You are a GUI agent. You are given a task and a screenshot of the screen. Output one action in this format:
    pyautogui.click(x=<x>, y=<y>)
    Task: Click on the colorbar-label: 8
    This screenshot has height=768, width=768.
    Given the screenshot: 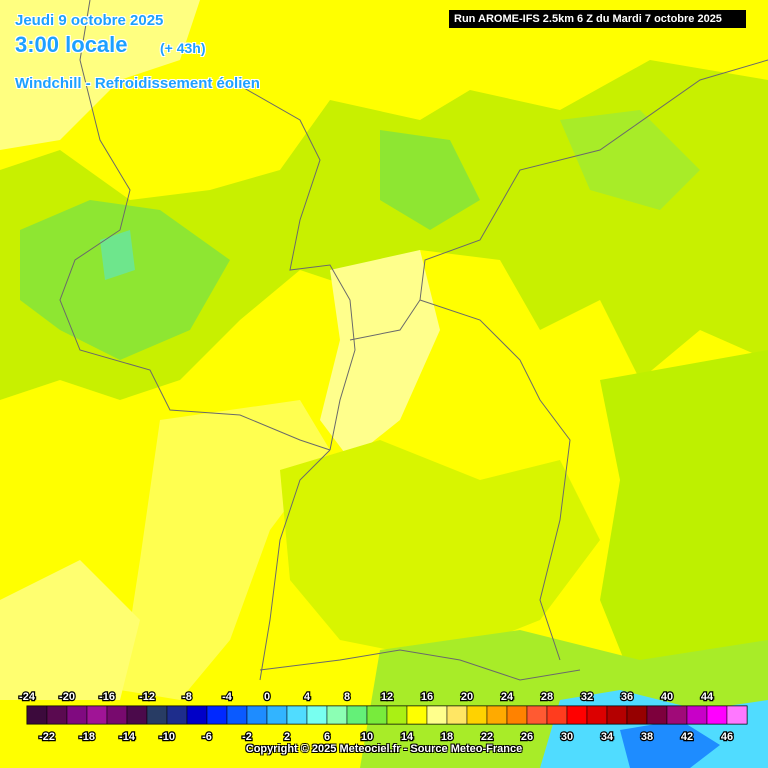 What is the action you would take?
    pyautogui.click(x=347, y=697)
    